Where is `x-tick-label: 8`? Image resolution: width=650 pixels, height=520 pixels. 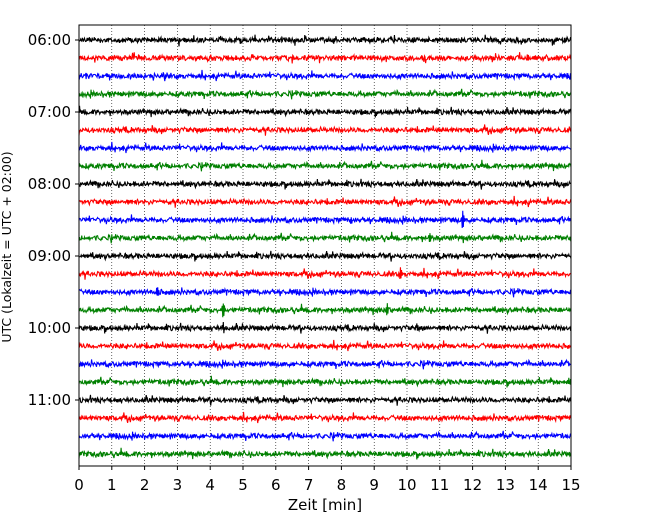
x-tick-label: 8 is located at coordinates (342, 485).